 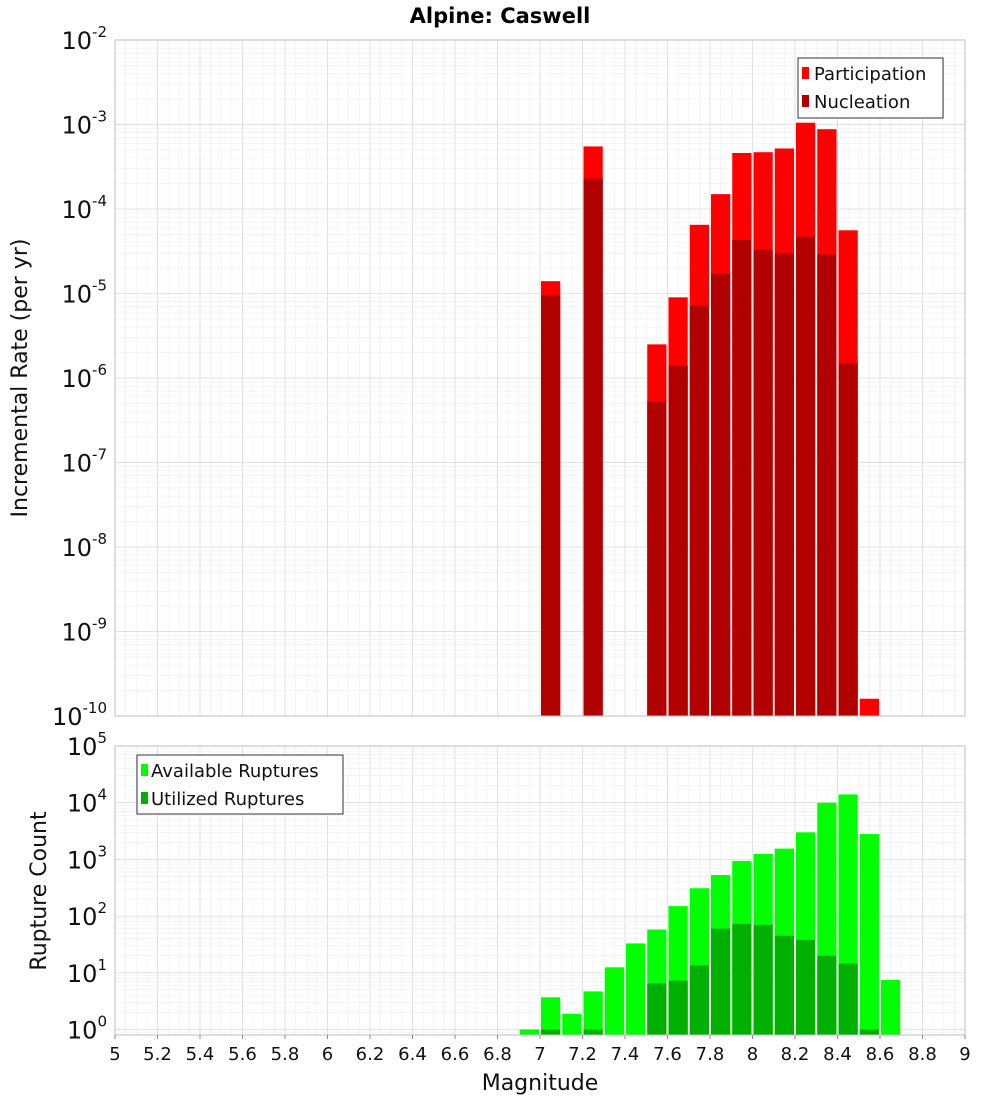 I want to click on legend-nucleation-swatch, so click(x=805, y=101).